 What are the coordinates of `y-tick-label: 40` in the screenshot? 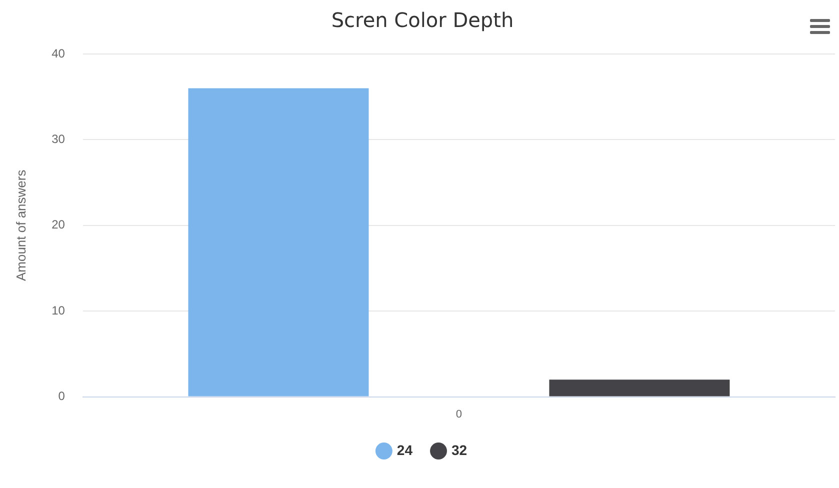 It's located at (59, 53).